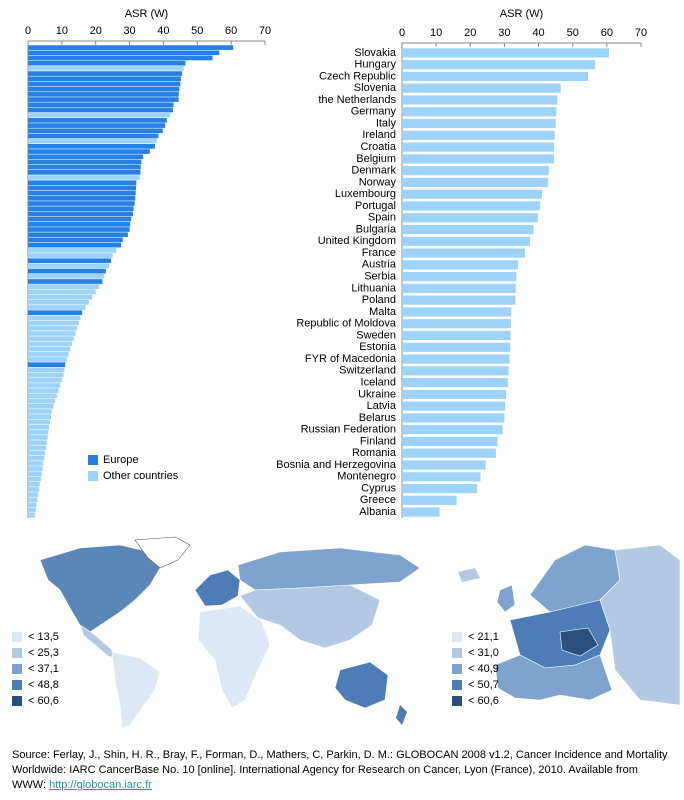  I want to click on legend-label: Other countries, so click(141, 476).